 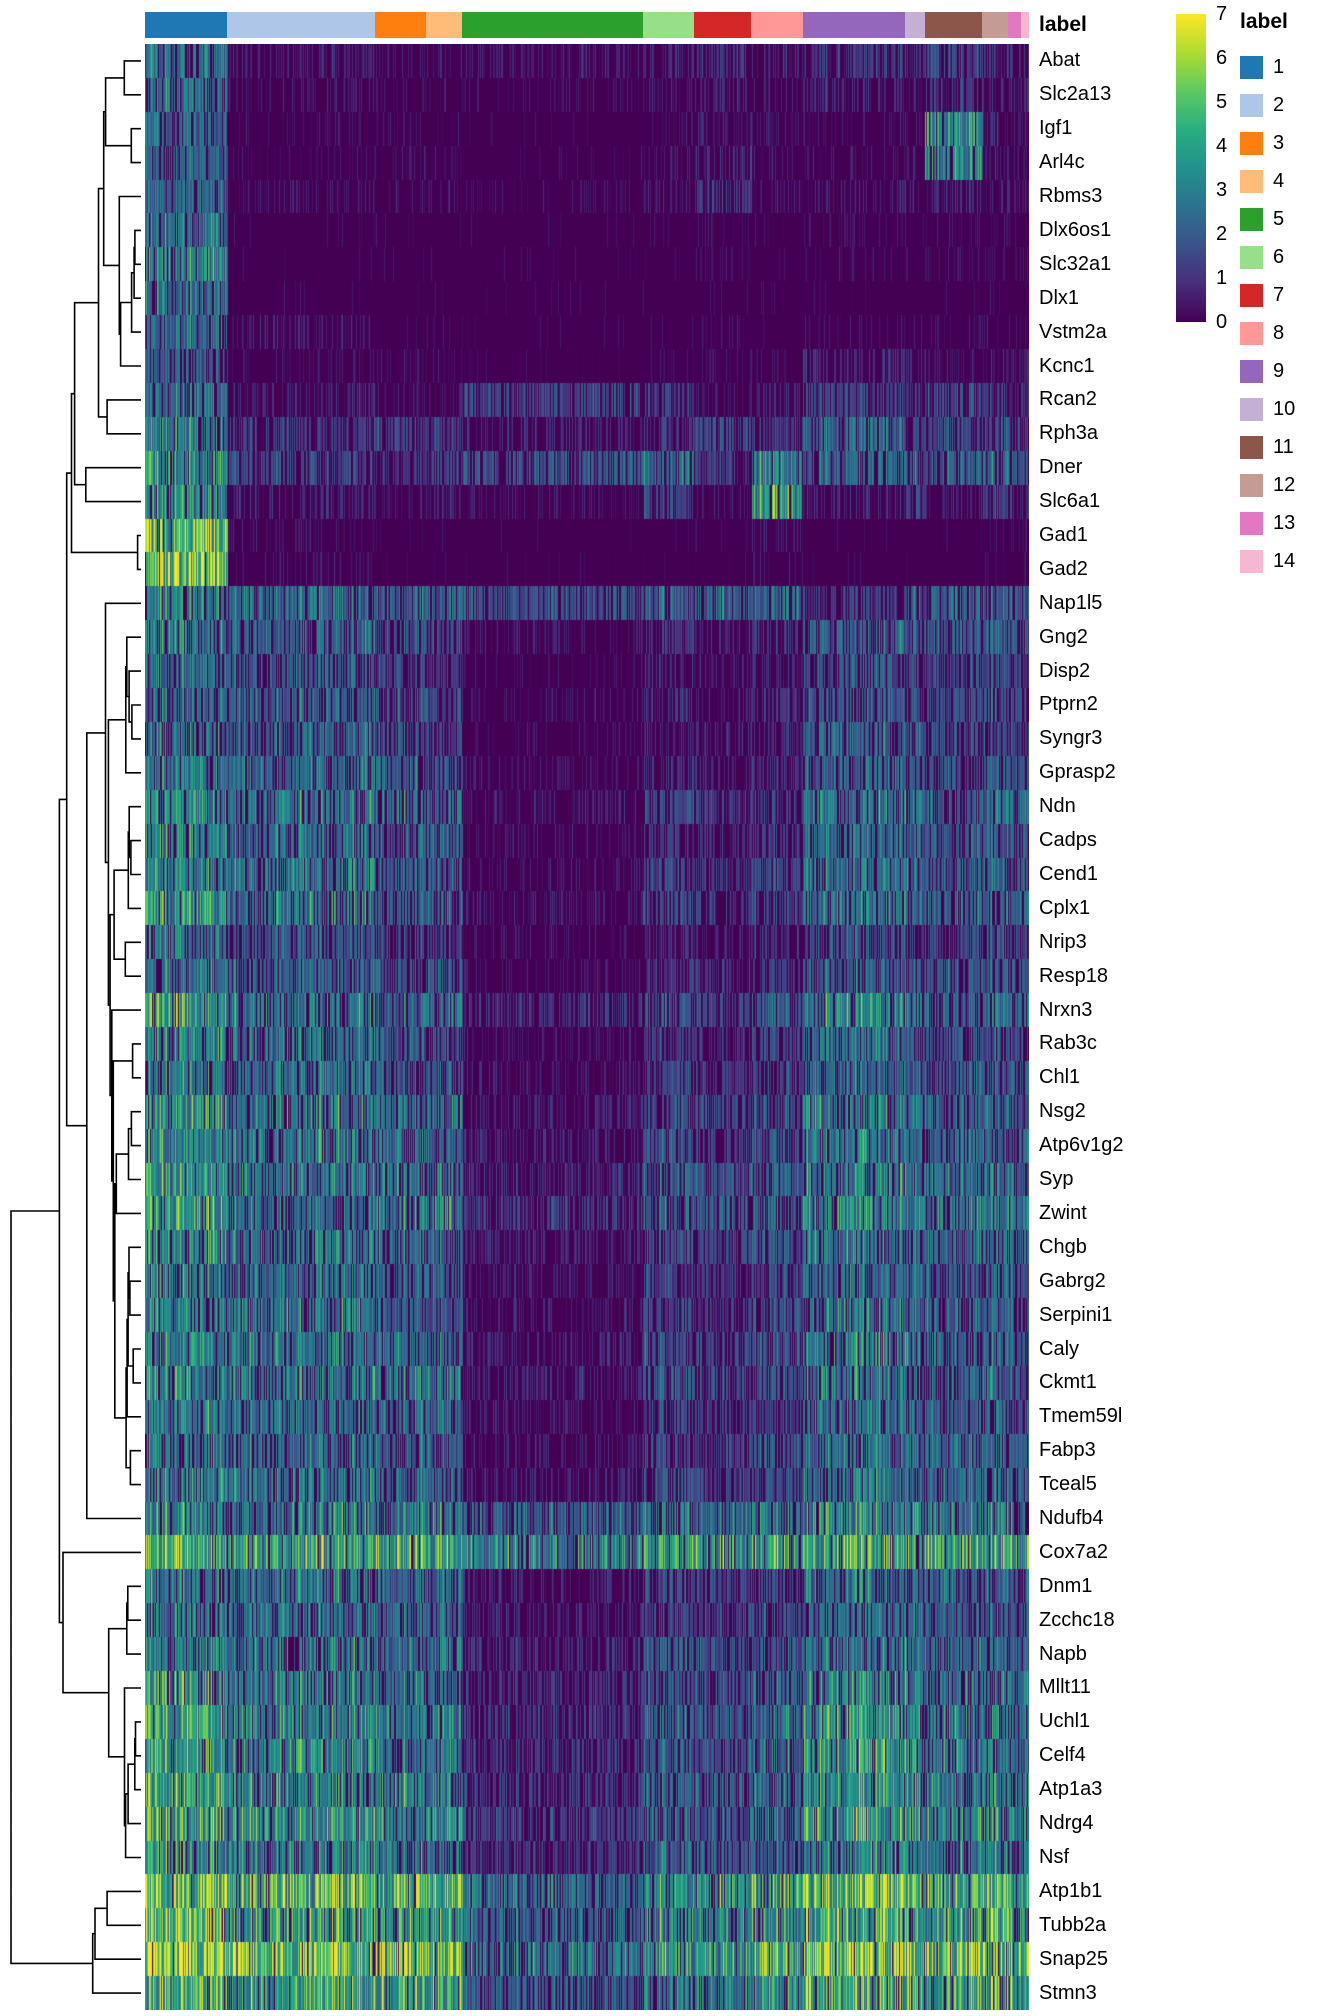 I want to click on legend-item-11: 11, so click(x=1290, y=447).